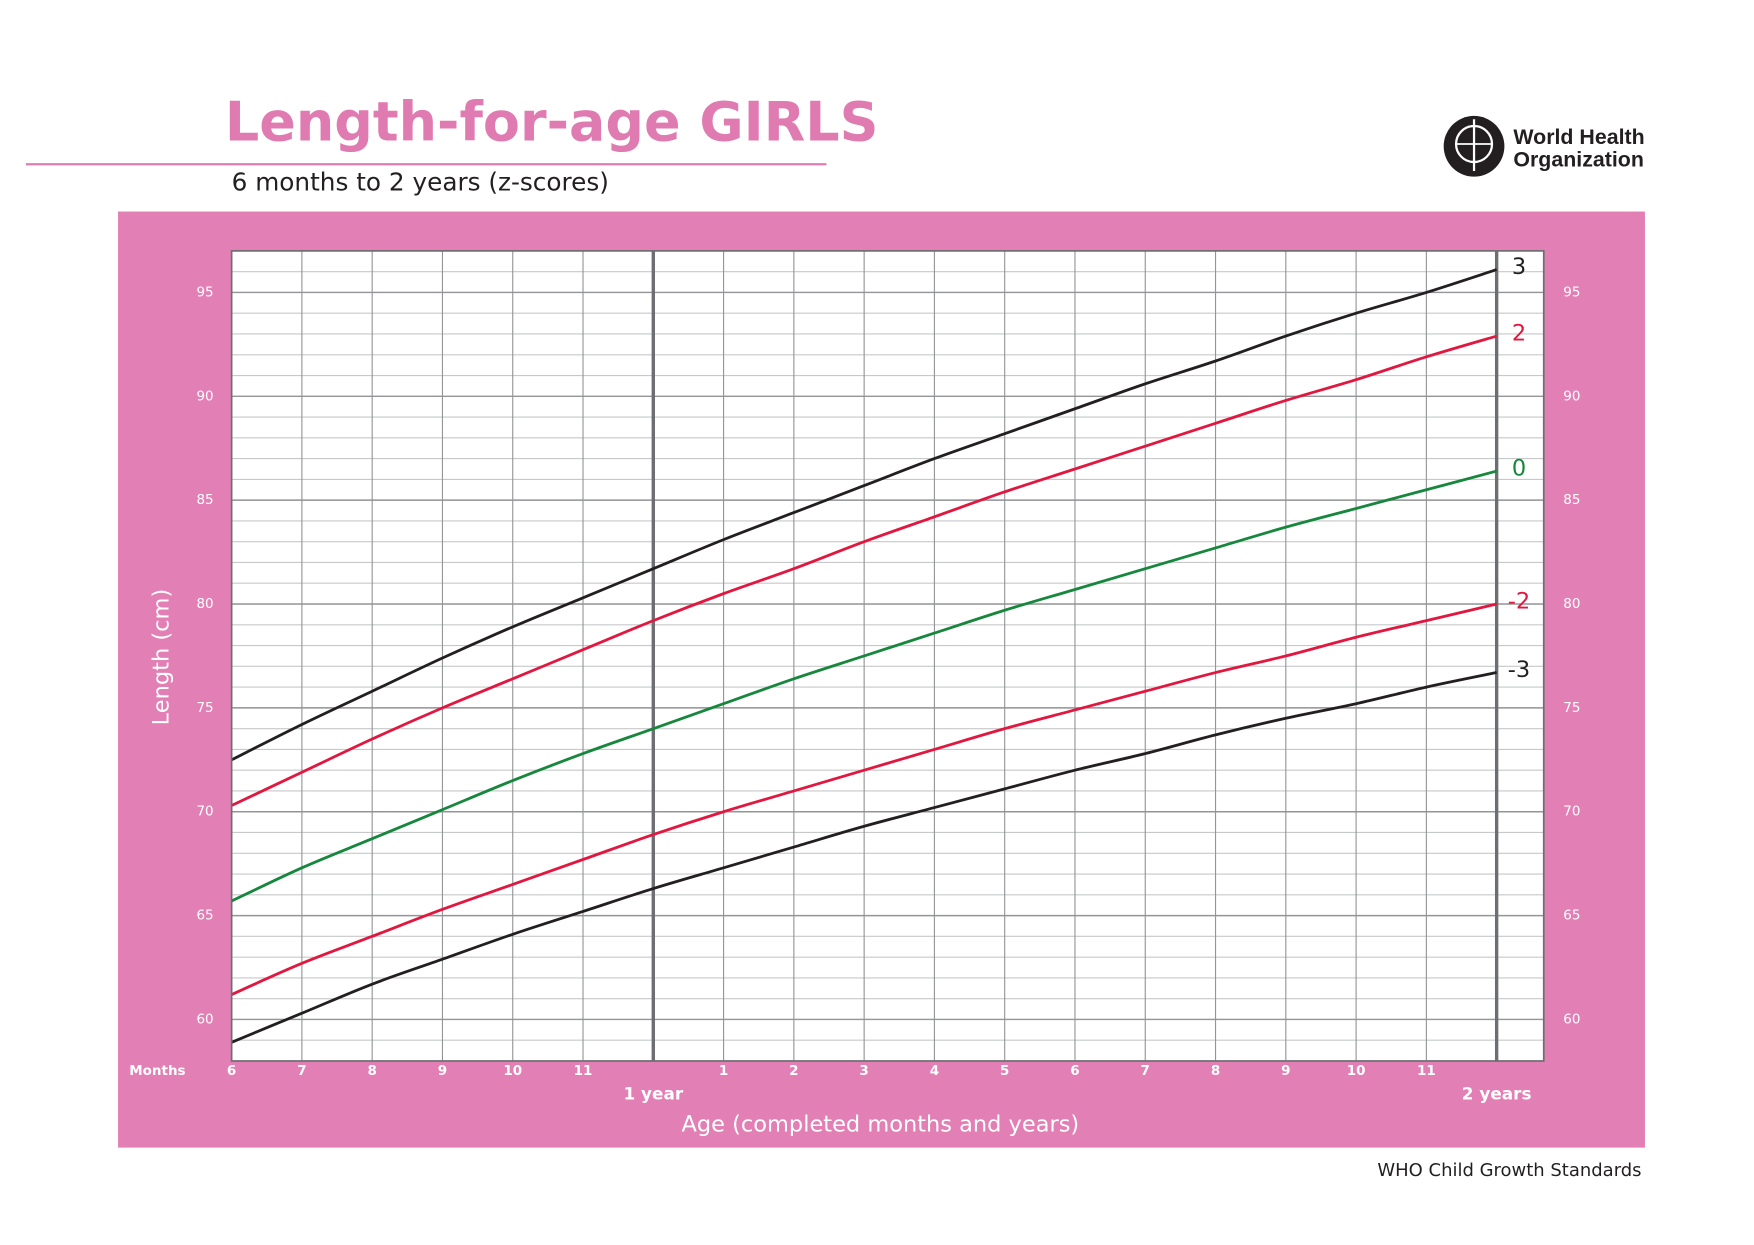  What do you see at coordinates (653, 1094) in the screenshot?
I see `year-tick-label: 1 year` at bounding box center [653, 1094].